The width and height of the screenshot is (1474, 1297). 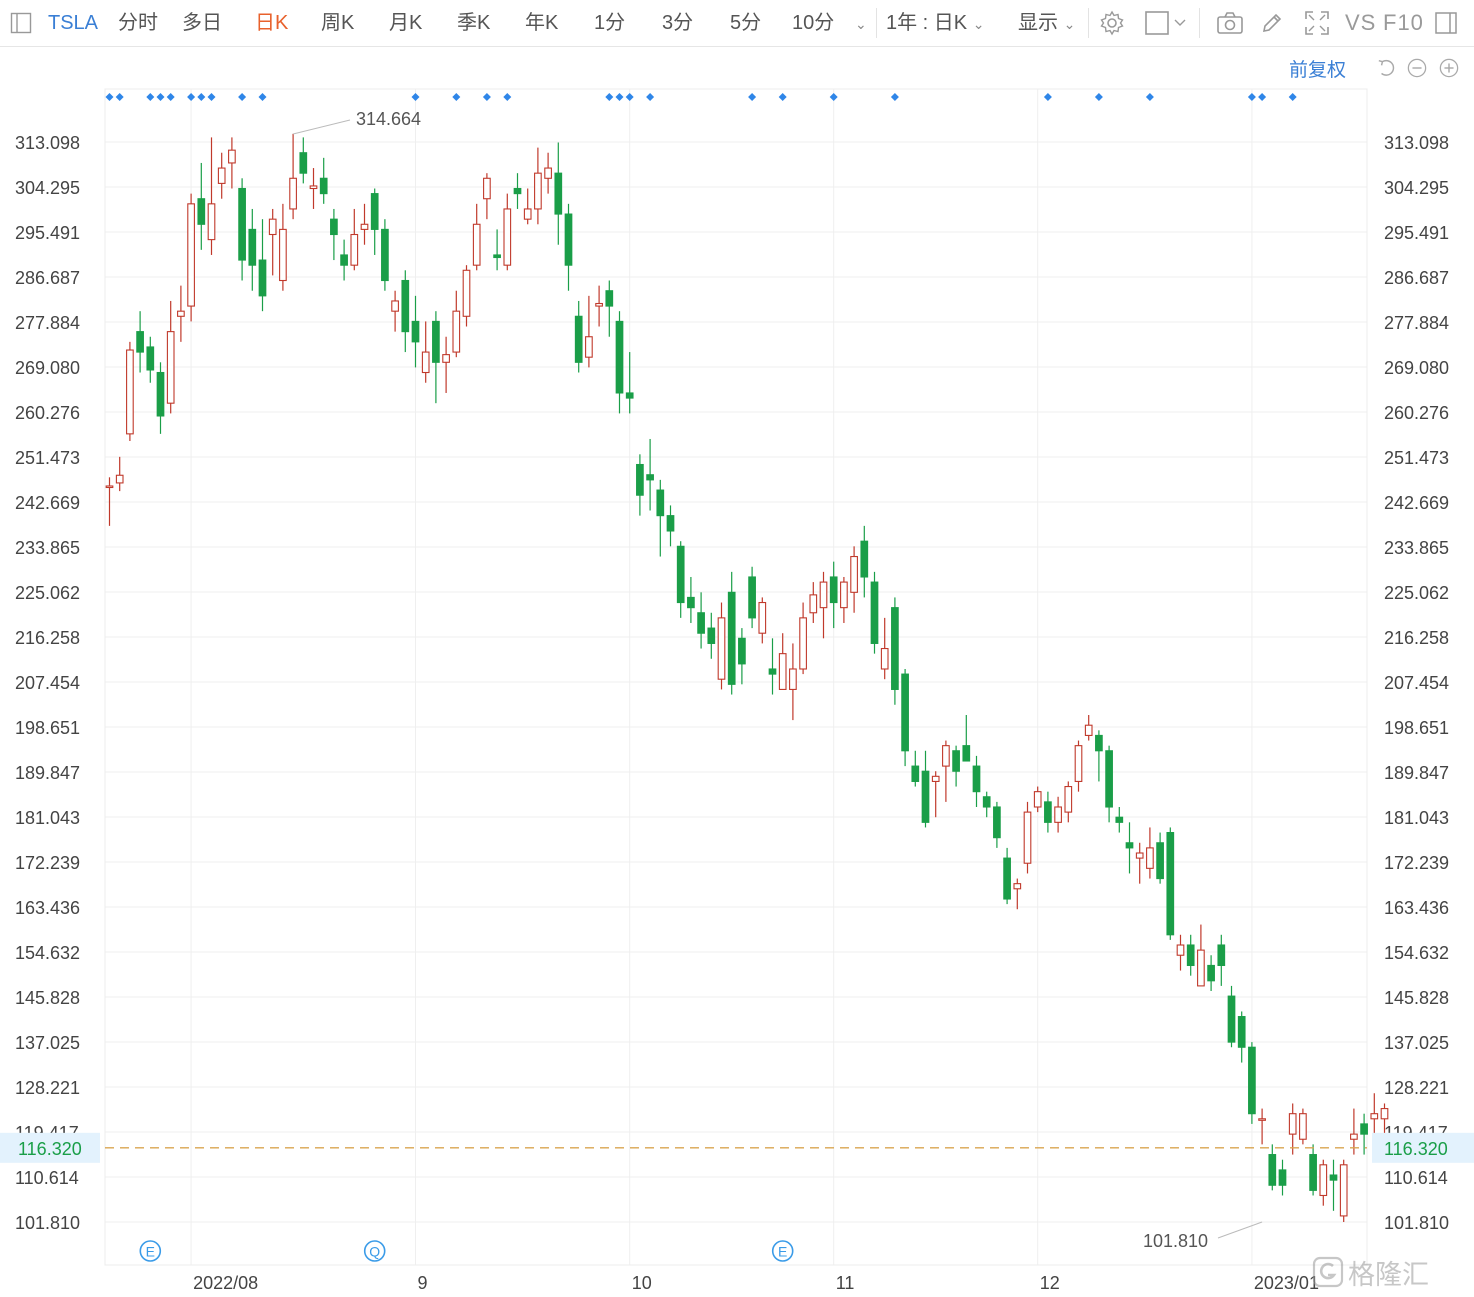 What do you see at coordinates (1449, 68) in the screenshot?
I see `zoom-in-icon` at bounding box center [1449, 68].